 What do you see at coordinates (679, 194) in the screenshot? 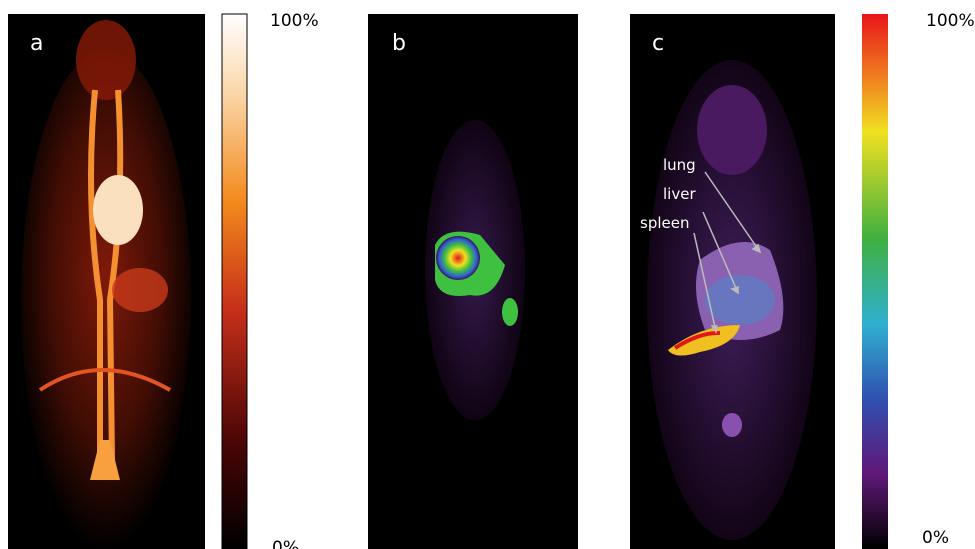
I see `annotation: liver` at bounding box center [679, 194].